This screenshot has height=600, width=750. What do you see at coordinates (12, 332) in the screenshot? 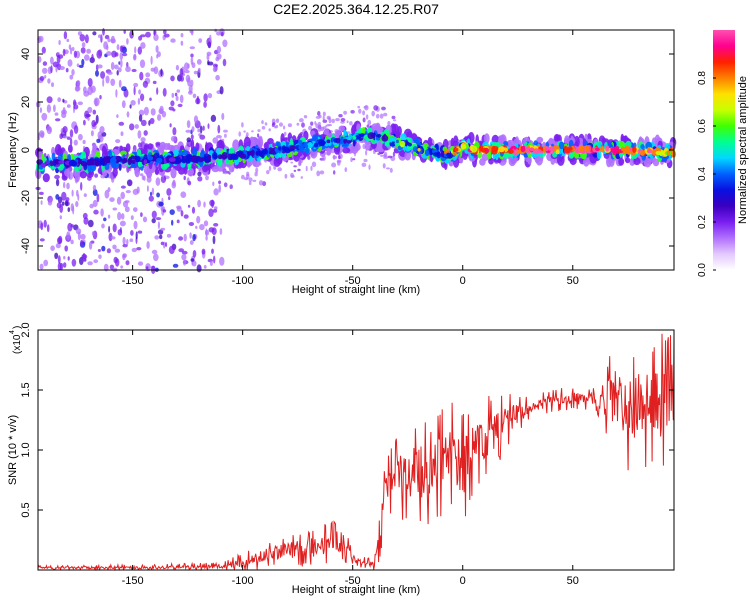
I see `snr-multiplier-exponent: 4` at bounding box center [12, 332].